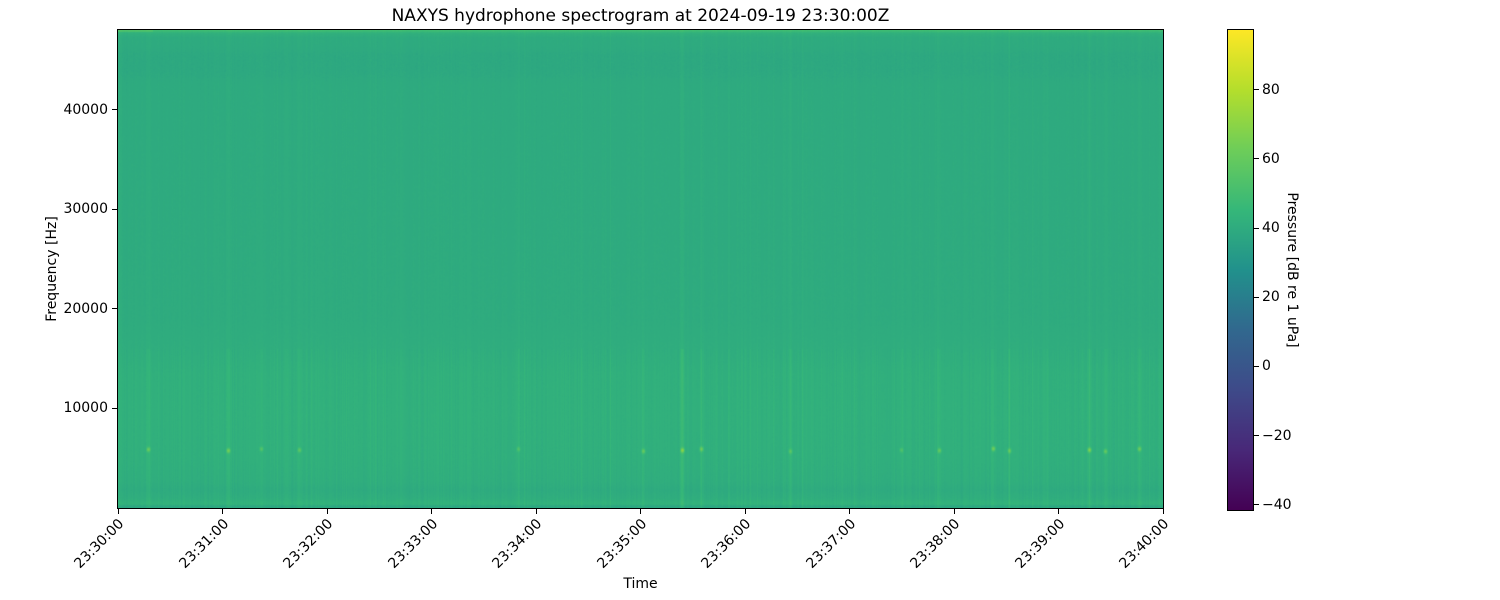  What do you see at coordinates (99, 544) in the screenshot?
I see `x-tick-label-text: 23:30:00` at bounding box center [99, 544].